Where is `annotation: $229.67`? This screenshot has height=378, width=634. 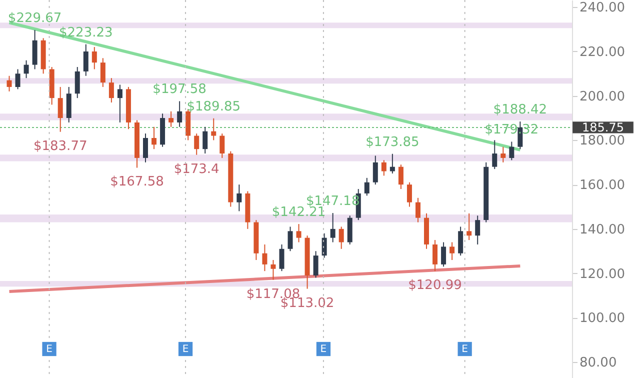
annotation: $229.67 is located at coordinates (35, 18).